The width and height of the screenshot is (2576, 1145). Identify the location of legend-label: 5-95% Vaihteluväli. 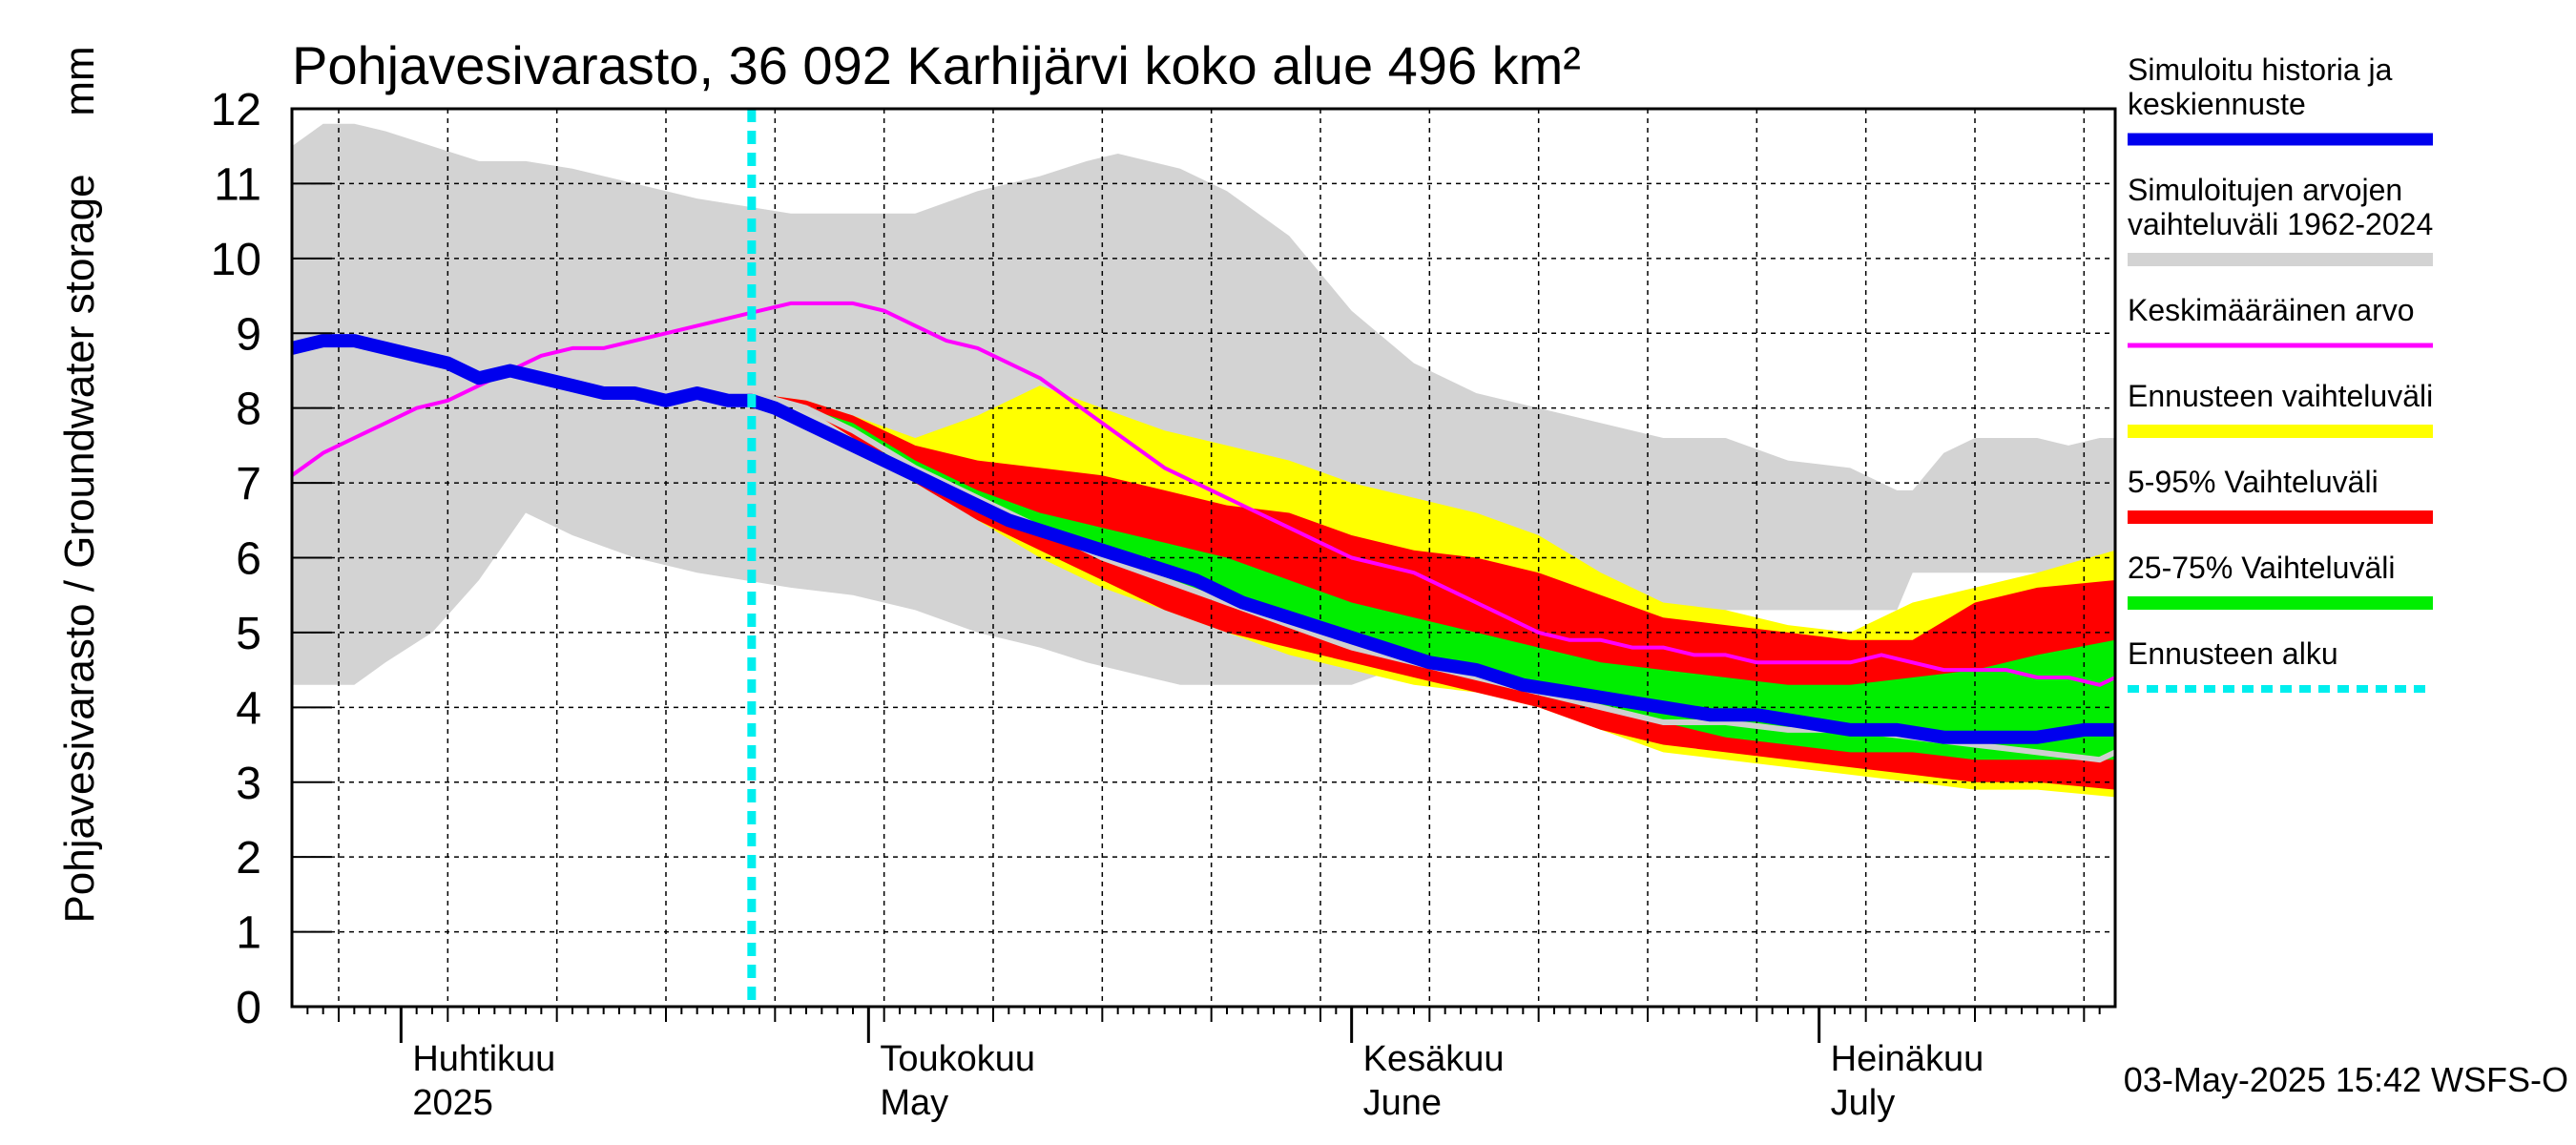
(2253, 482).